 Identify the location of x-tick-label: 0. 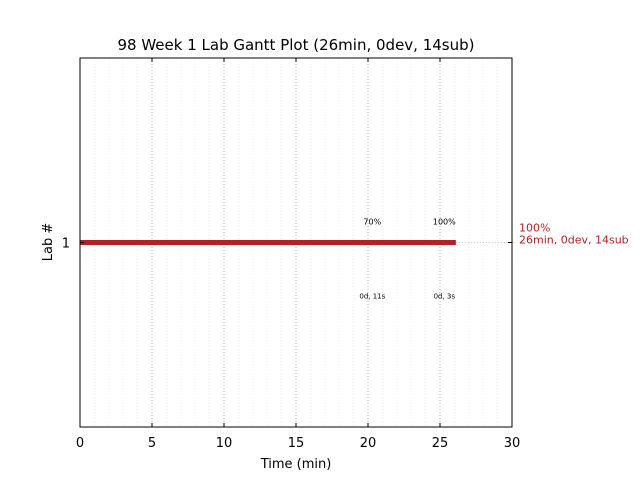
(80, 443).